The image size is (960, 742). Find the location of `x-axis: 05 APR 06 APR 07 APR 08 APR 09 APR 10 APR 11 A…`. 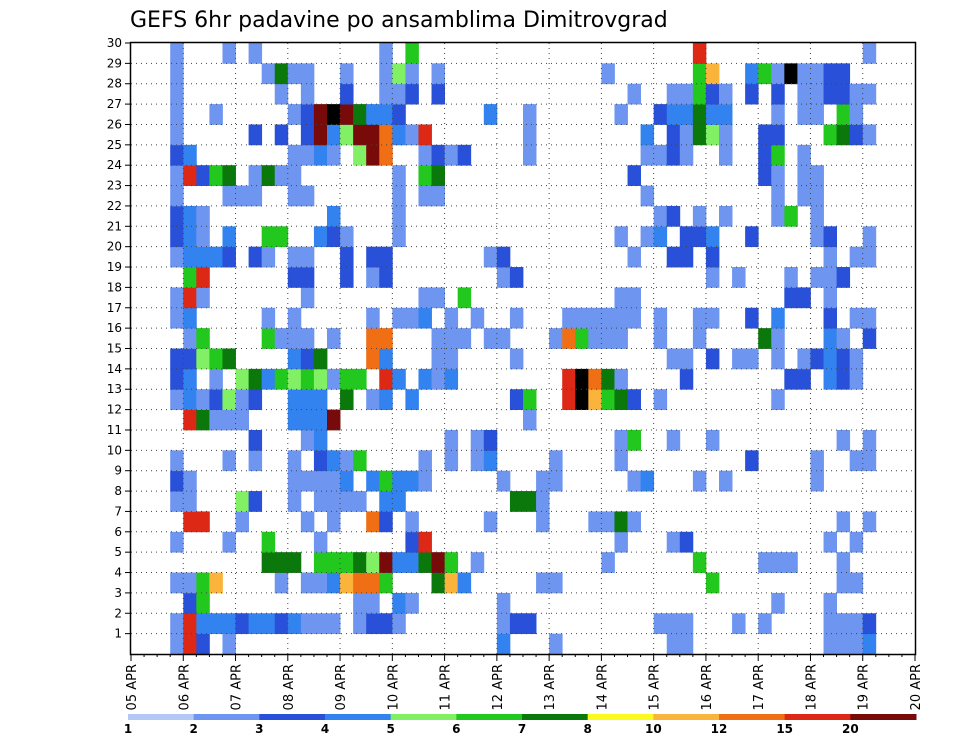

x-axis: 05 APR 06 APR 07 APR 08 APR 09 APR 10 APR 11 A… is located at coordinates (524, 682).